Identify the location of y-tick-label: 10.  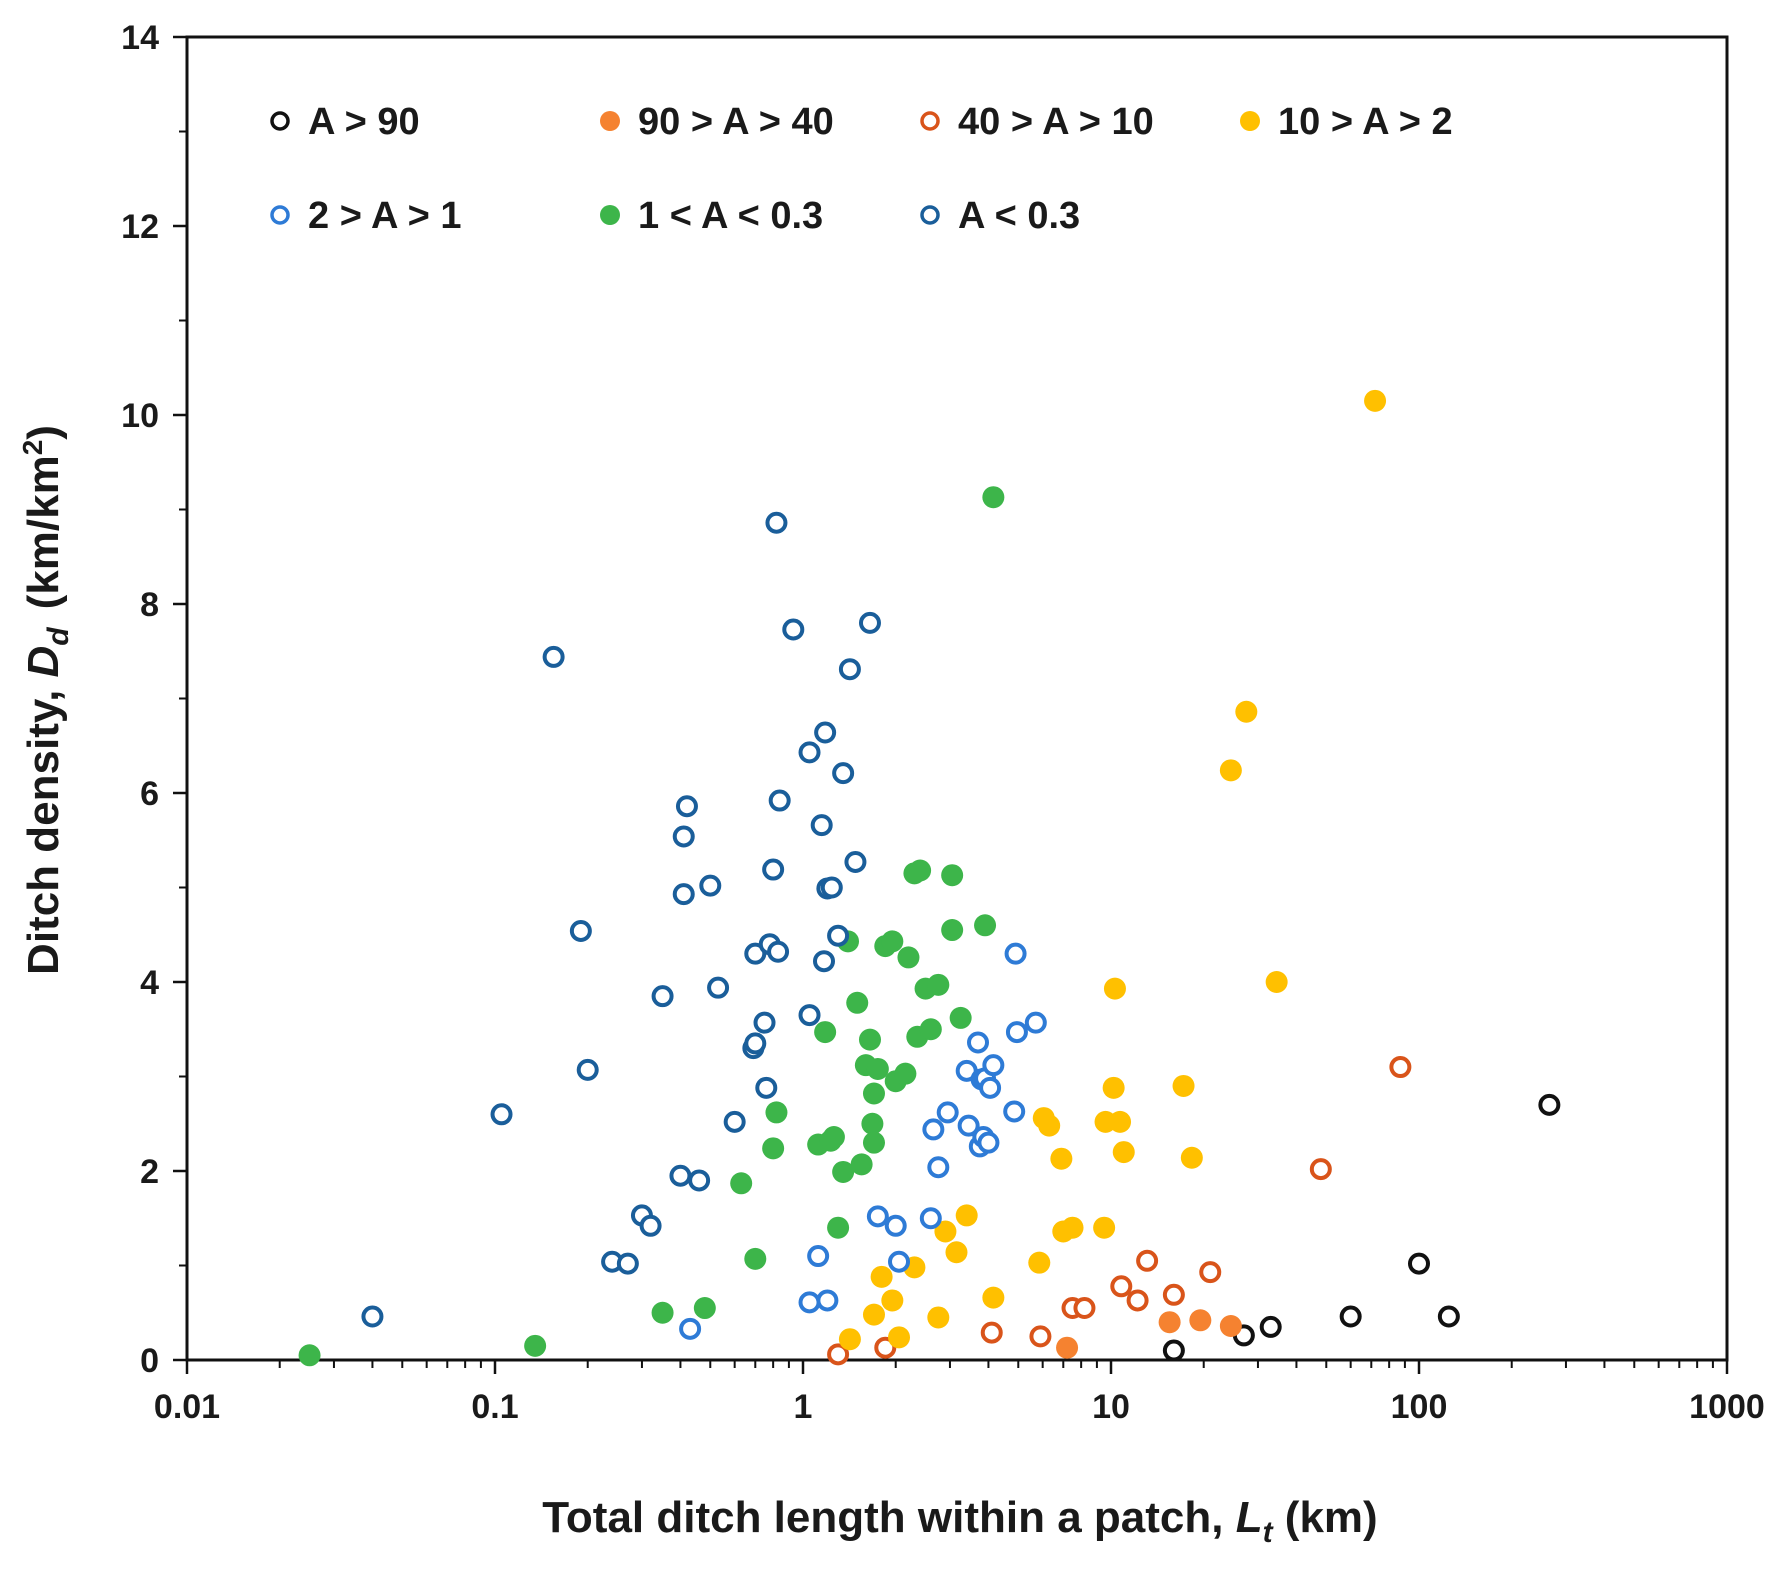
(140, 416).